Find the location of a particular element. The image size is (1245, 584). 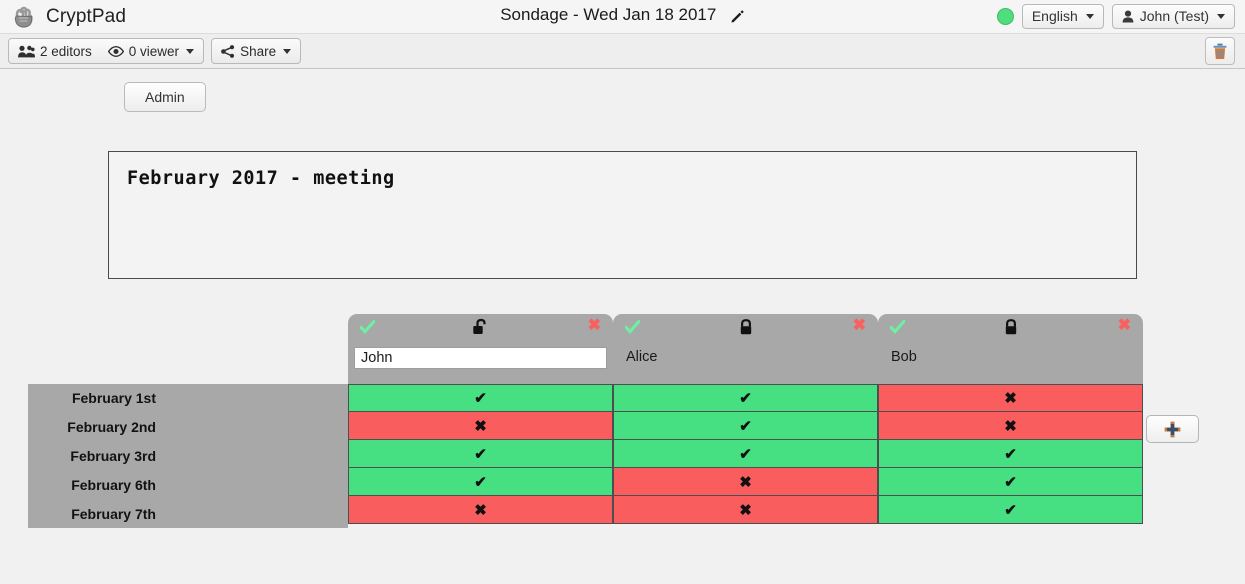

users-icon is located at coordinates (26, 51).